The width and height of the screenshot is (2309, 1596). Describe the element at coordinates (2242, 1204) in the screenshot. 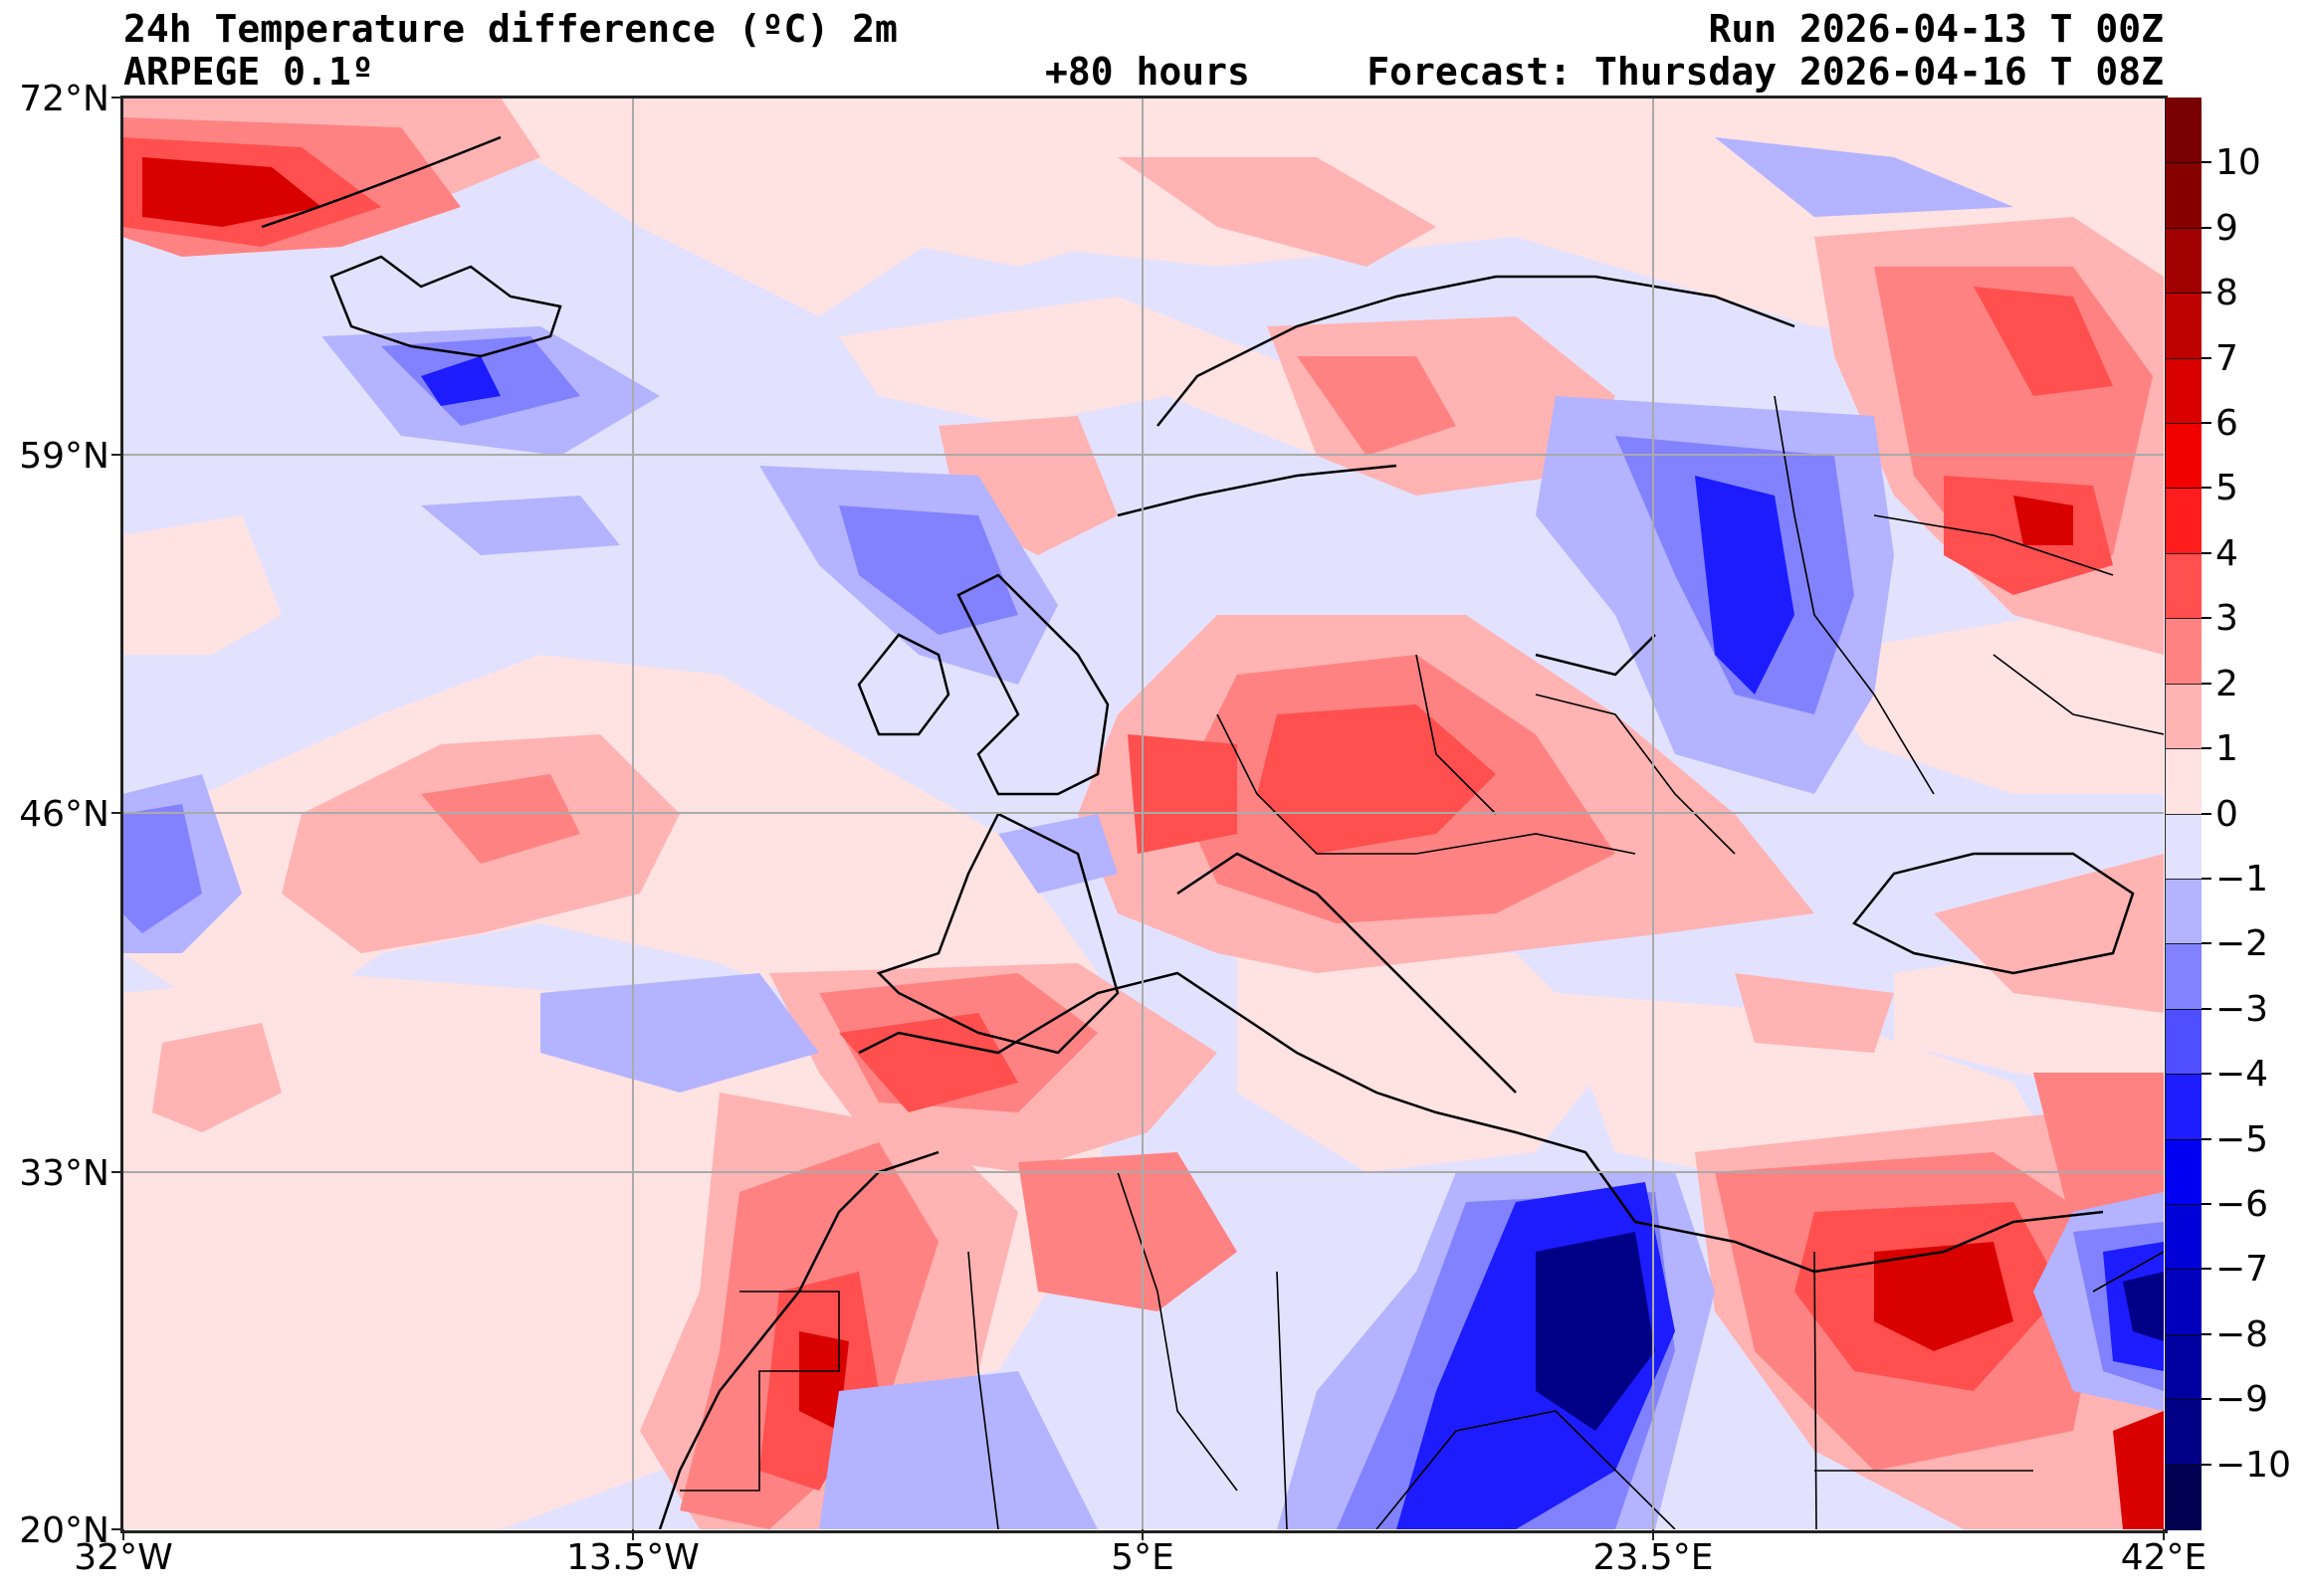

I see `colorbar-tick-label: −6` at that location.